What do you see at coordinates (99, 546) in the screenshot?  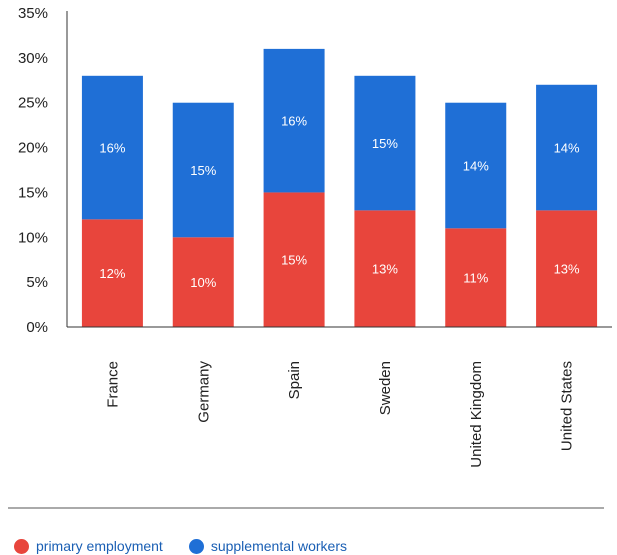 I see `legend-label-primary: primary employment` at bounding box center [99, 546].